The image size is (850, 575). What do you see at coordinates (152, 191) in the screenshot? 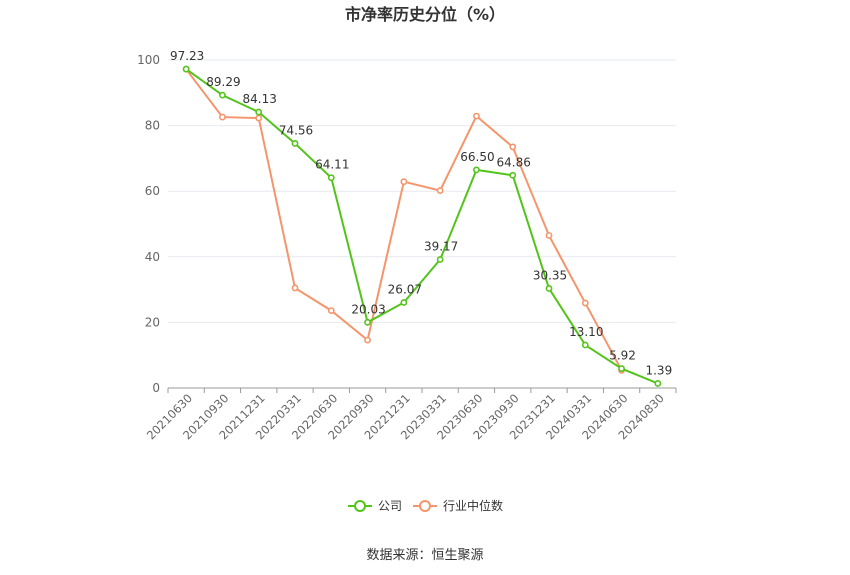
I see `y-tick-label: 60` at bounding box center [152, 191].